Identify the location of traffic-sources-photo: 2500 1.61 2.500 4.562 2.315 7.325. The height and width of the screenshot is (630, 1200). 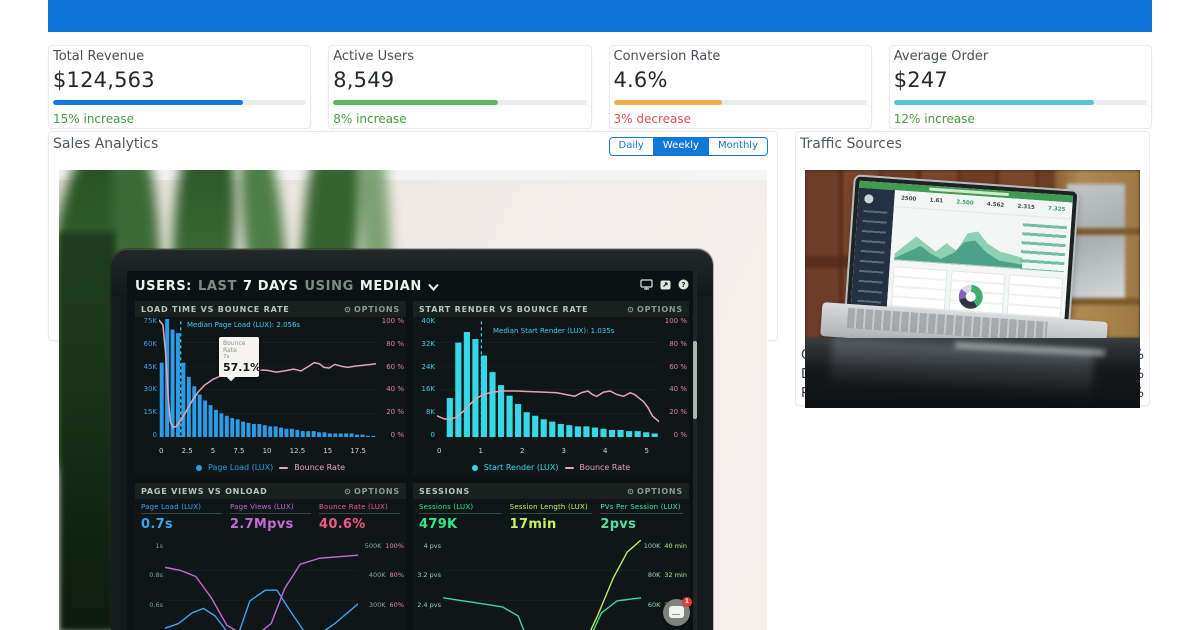
(972, 289).